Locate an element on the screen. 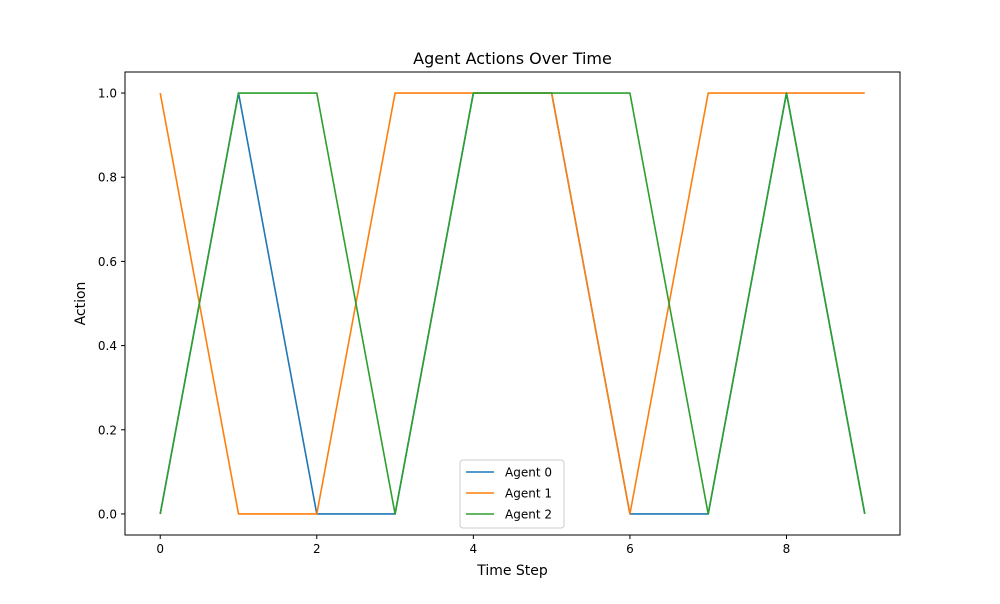 The height and width of the screenshot is (604, 1000). y-axis-label: Action is located at coordinates (81, 304).